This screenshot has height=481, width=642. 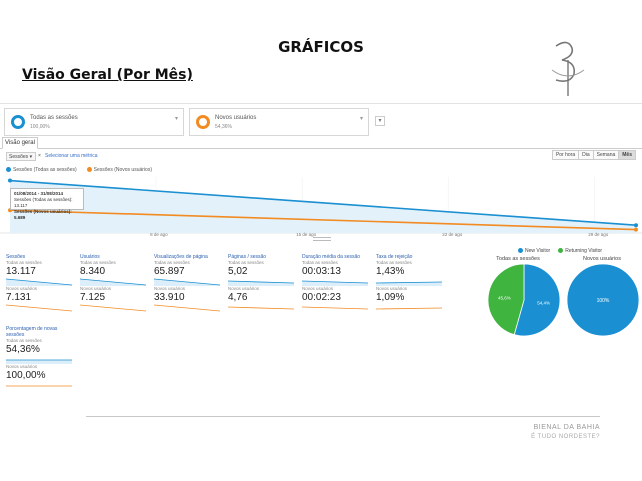 I want to click on series-area, so click(x=323, y=206).